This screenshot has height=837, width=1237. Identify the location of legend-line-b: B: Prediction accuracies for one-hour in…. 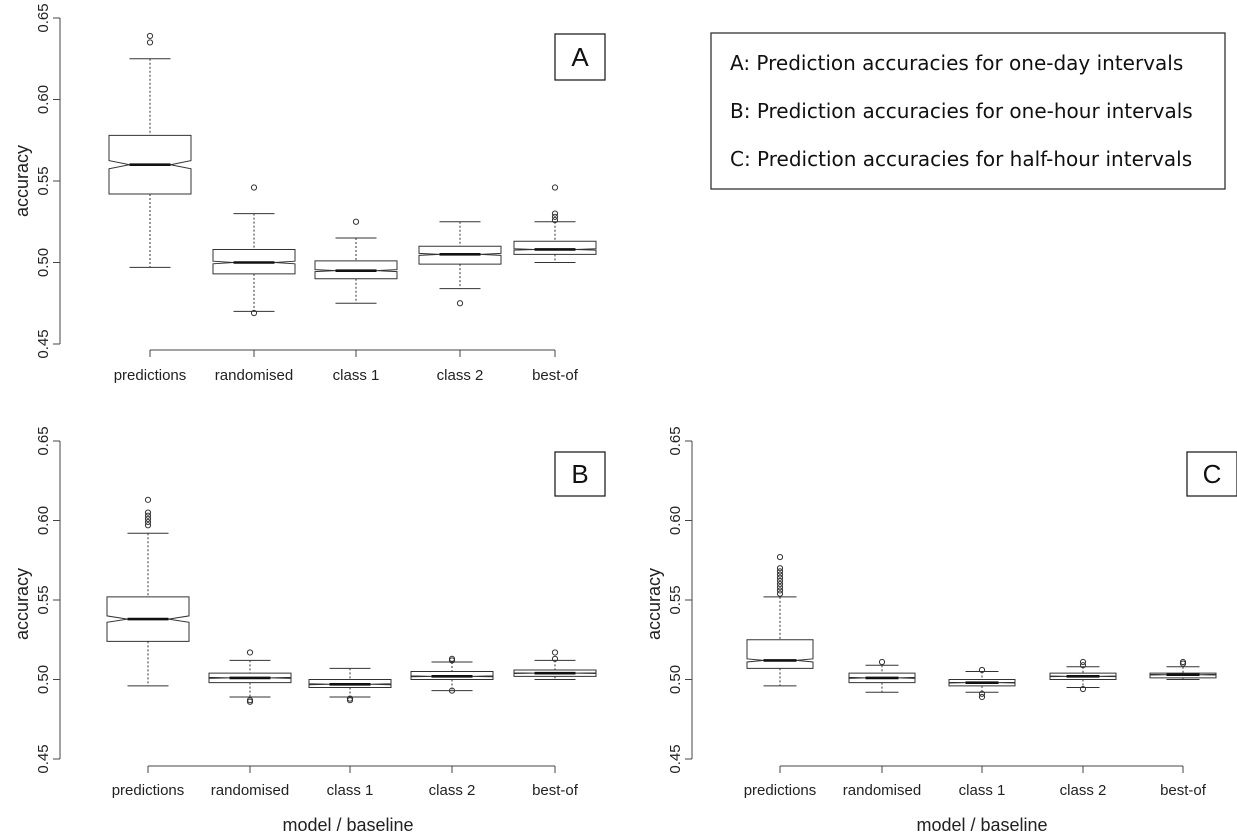
(961, 111).